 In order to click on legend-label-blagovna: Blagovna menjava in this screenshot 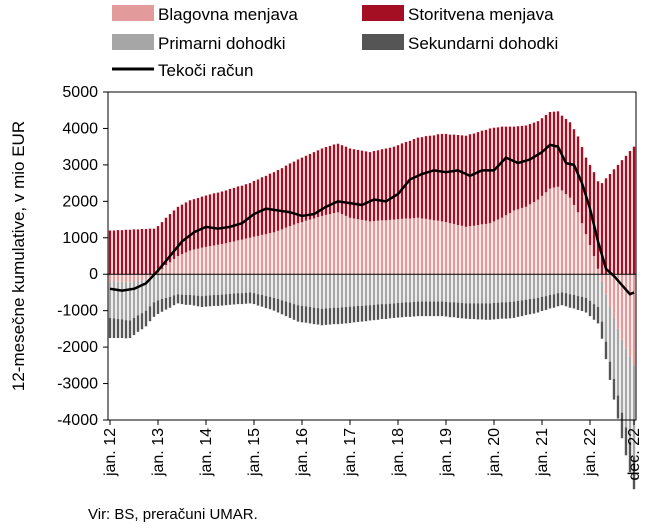, I will do `click(228, 14)`.